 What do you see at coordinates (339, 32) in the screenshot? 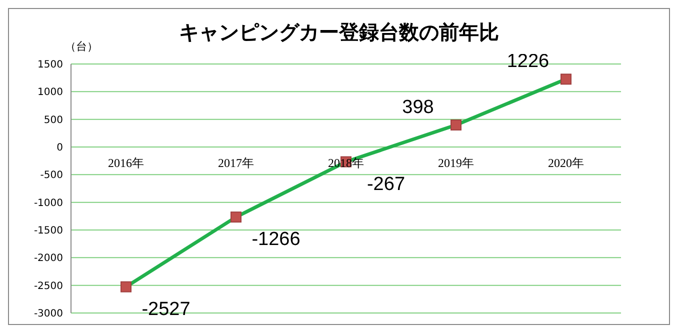
I see `chart-title: キャンピングカー登録台数の前年比` at bounding box center [339, 32].